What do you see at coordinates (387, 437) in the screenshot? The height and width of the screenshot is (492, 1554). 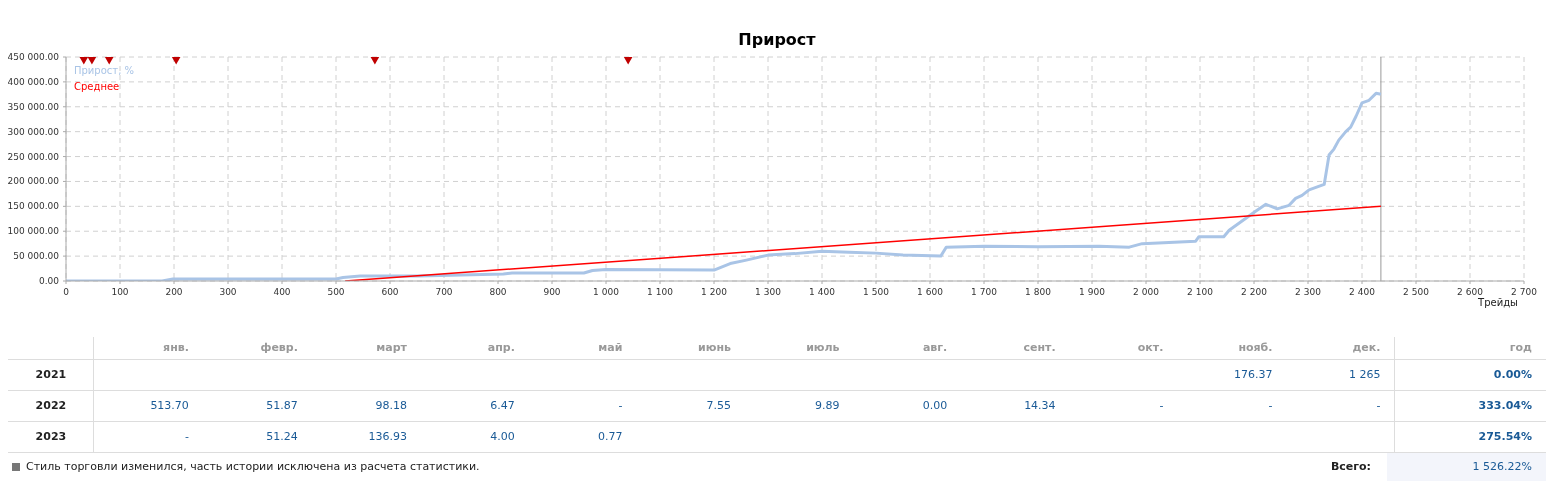 I see `text: 136.93` at bounding box center [387, 437].